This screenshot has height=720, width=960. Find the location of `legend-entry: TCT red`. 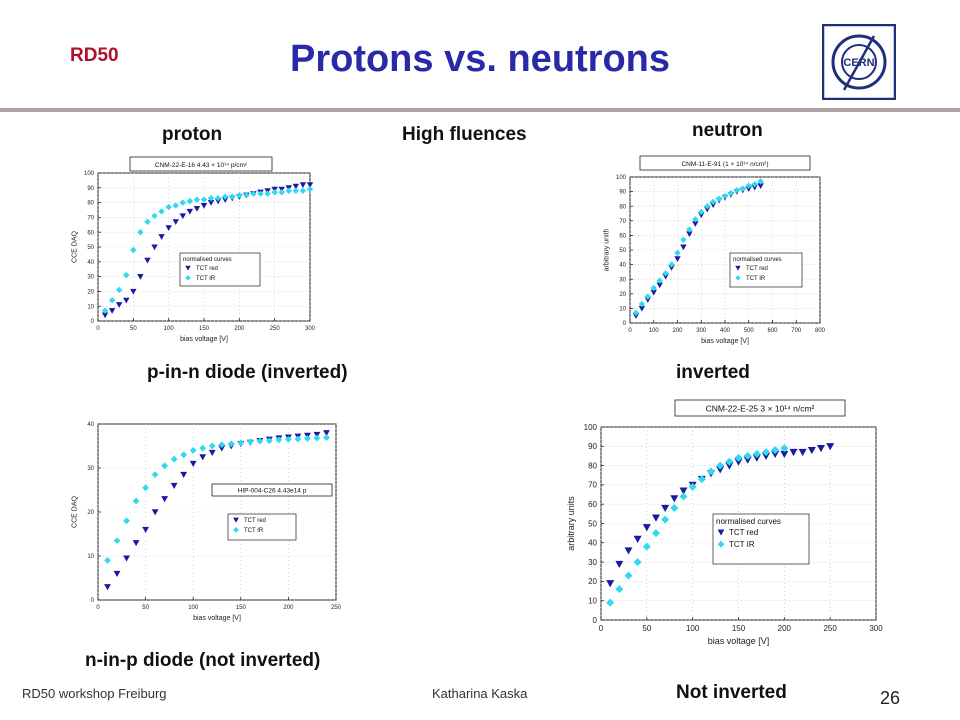

legend-entry: TCT red is located at coordinates (207, 269).